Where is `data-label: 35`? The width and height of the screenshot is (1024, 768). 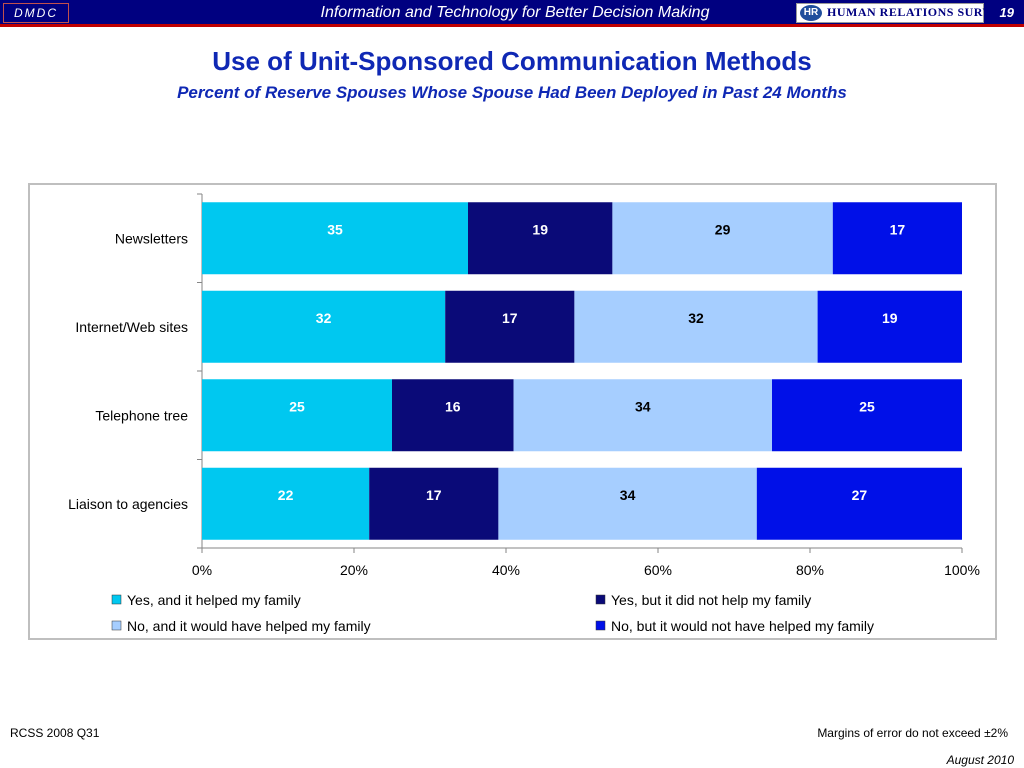
data-label: 35 is located at coordinates (335, 229).